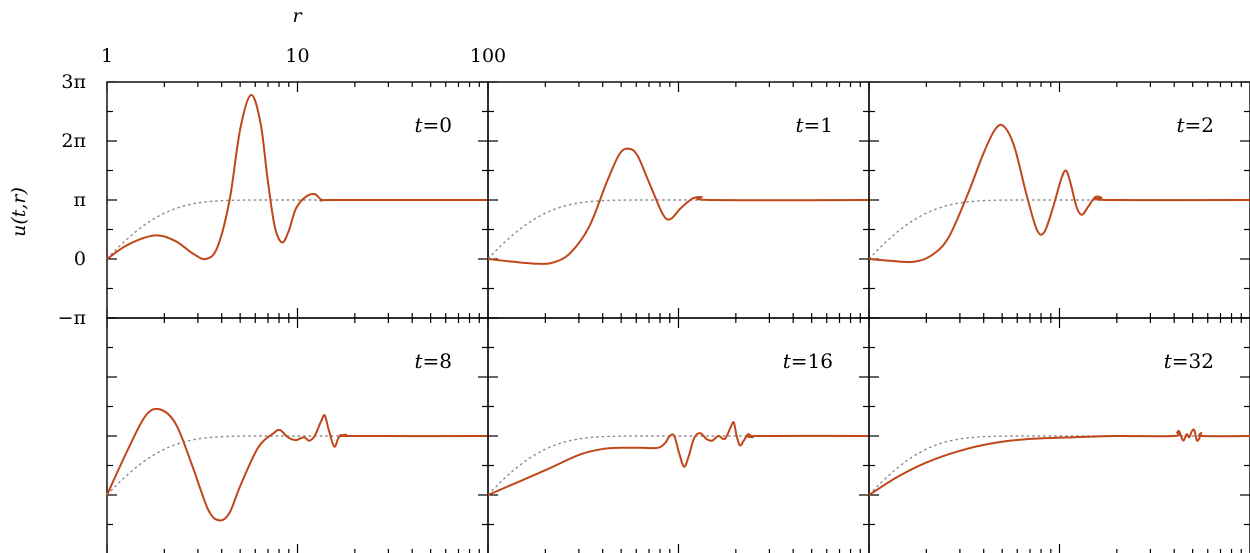 The height and width of the screenshot is (553, 1250). Describe the element at coordinates (1189, 361) in the screenshot. I see `panel-title: t=32` at that location.